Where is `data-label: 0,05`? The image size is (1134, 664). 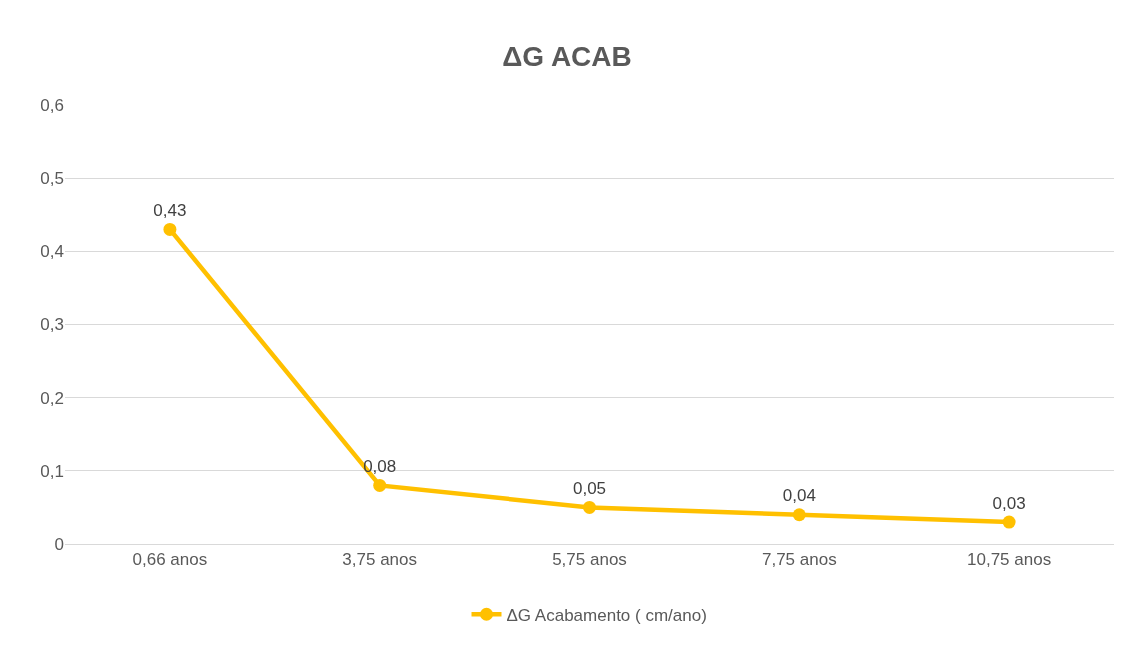 data-label: 0,05 is located at coordinates (589, 489).